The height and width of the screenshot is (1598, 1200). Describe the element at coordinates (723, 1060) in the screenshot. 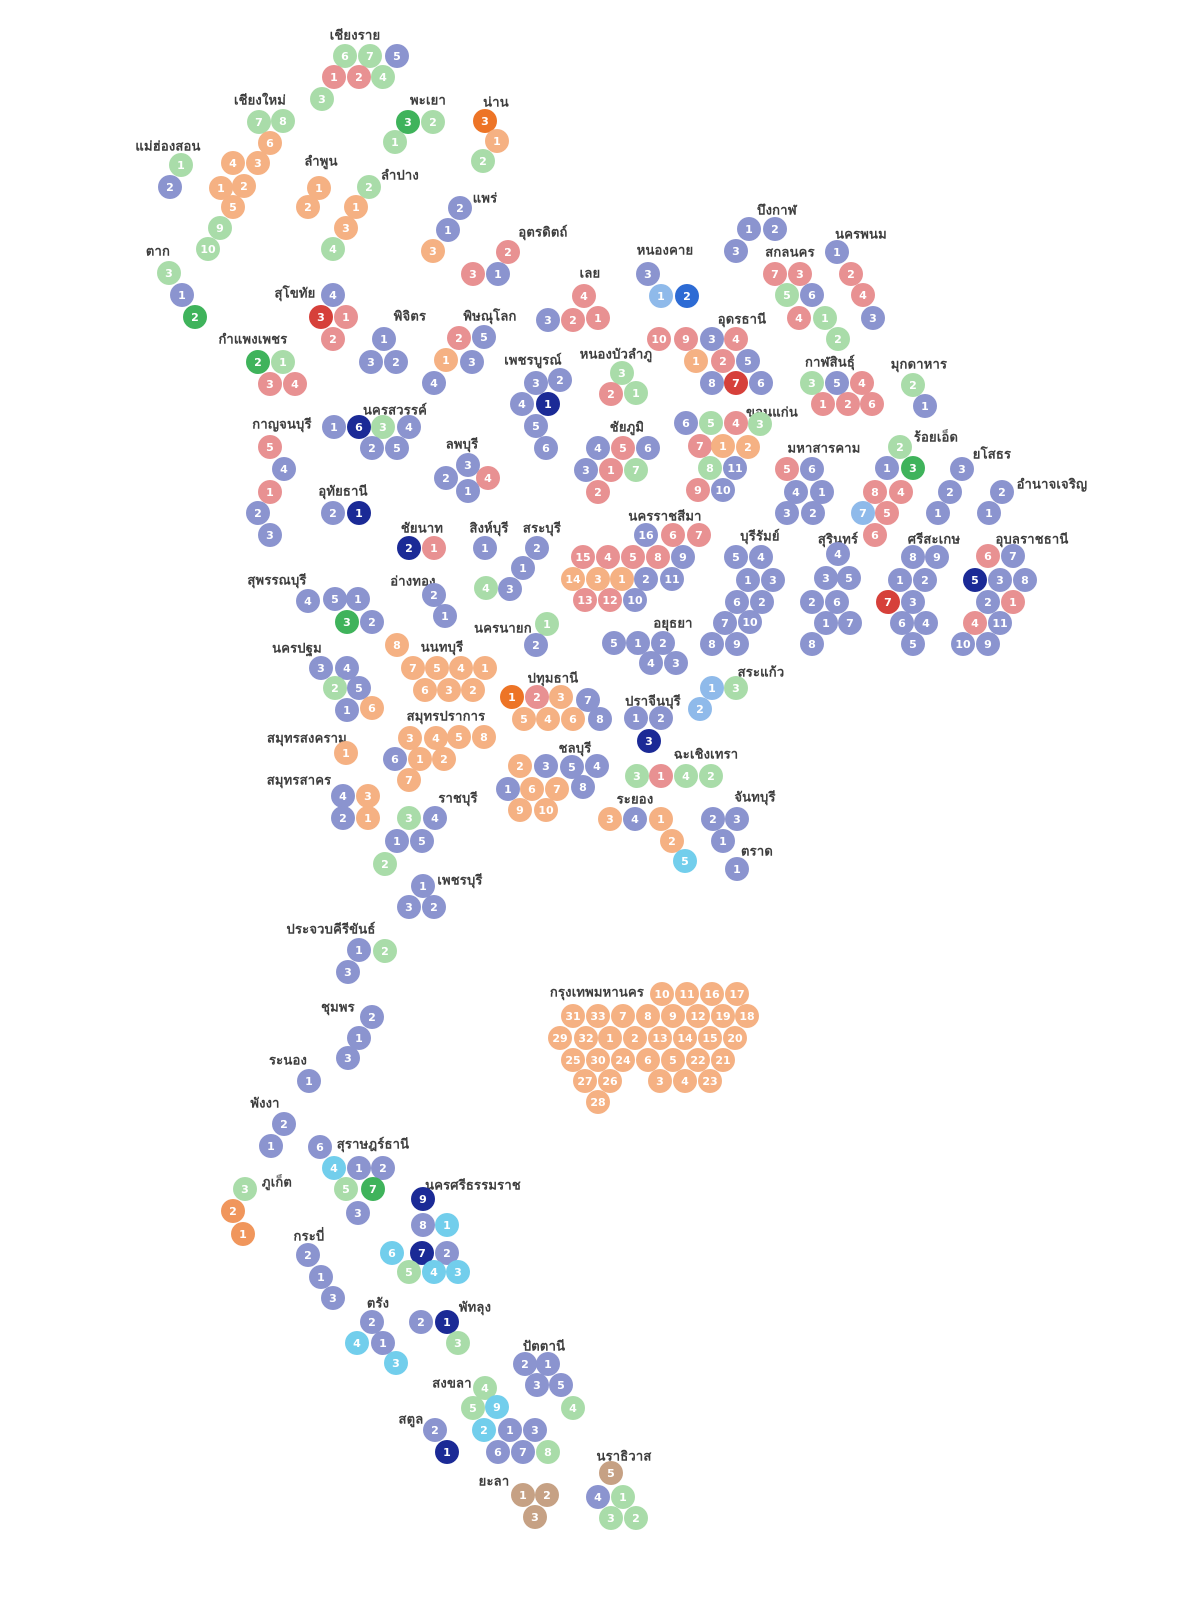

I see `constituency-circle: 21` at that location.